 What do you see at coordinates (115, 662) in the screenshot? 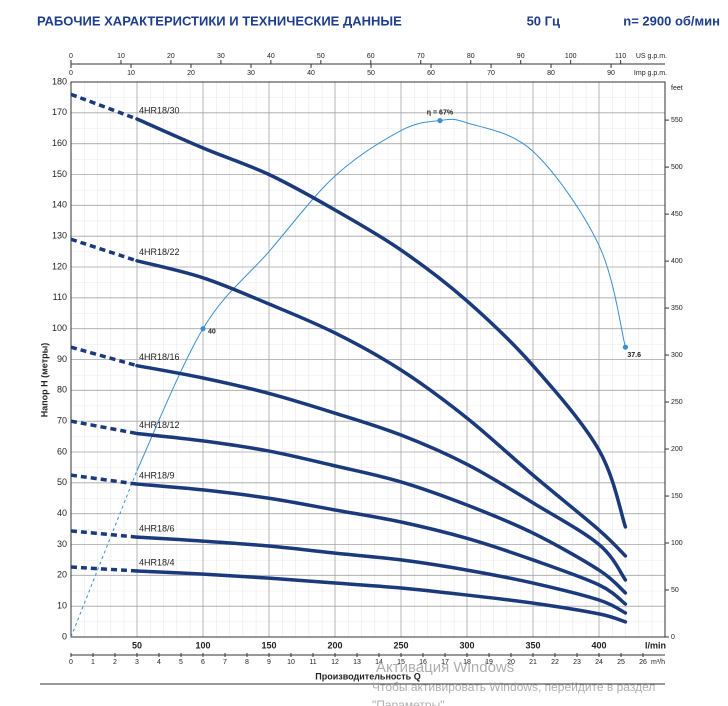
I see `x4-tick-label: 2` at bounding box center [115, 662].